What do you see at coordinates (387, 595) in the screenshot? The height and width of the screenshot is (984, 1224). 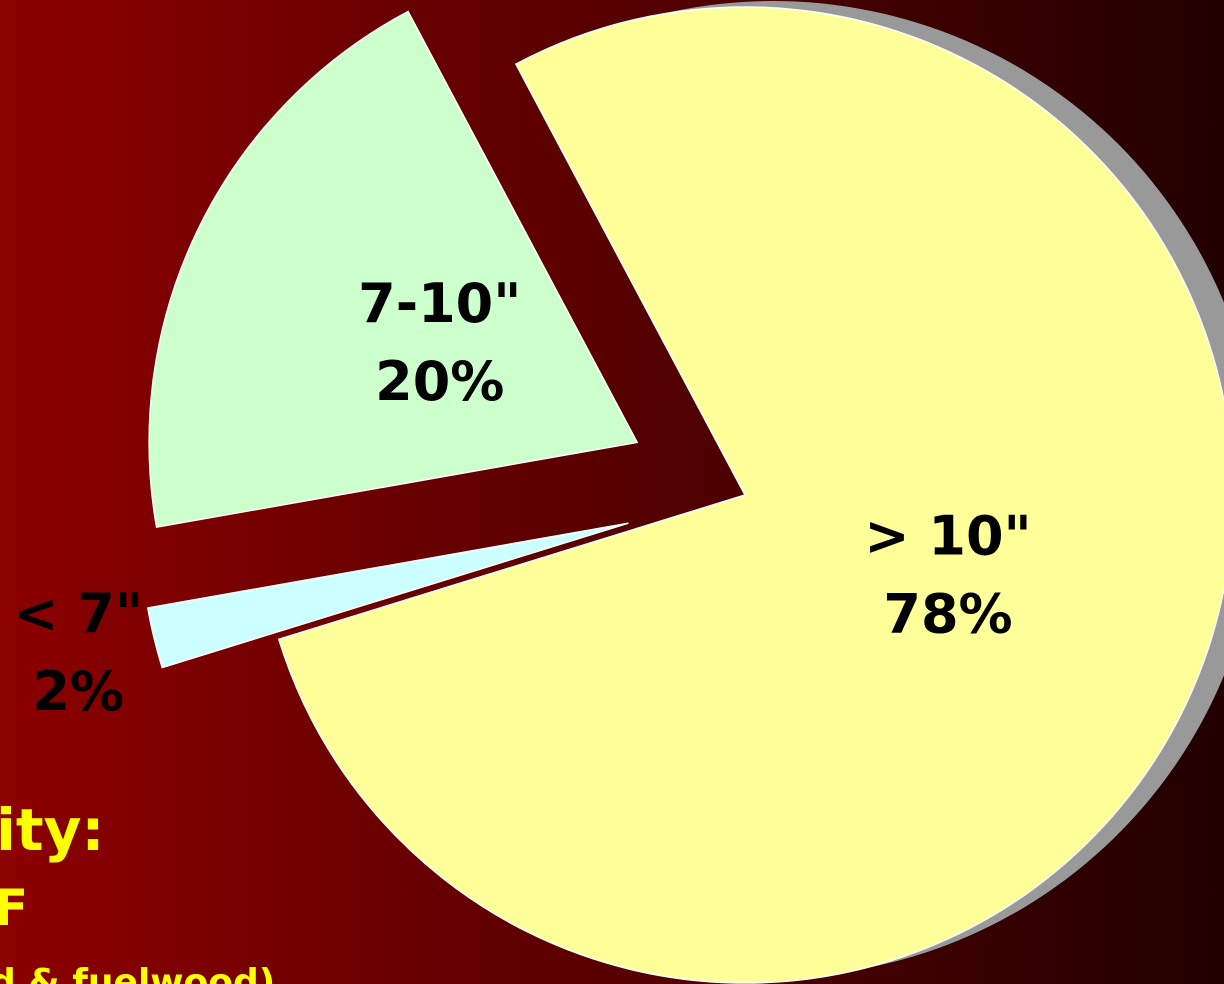 I see `slice` at bounding box center [387, 595].